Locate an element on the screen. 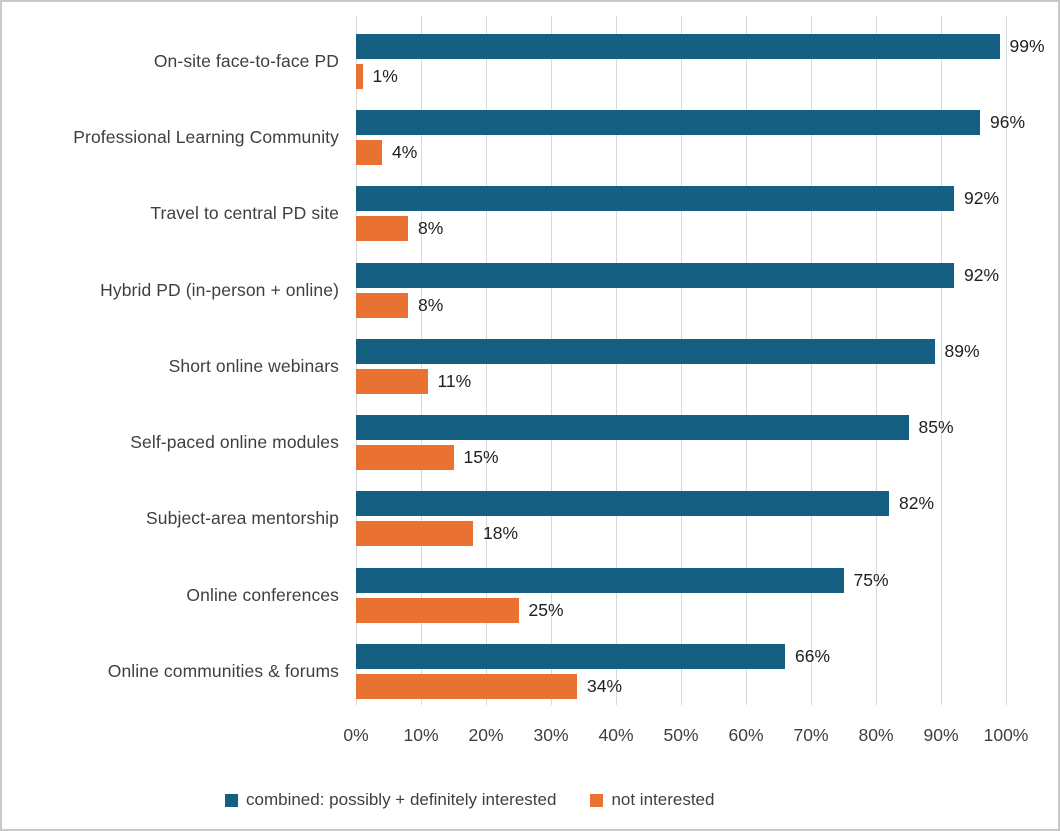 This screenshot has width=1060, height=831. category-label: Online communities & forums is located at coordinates (223, 671).